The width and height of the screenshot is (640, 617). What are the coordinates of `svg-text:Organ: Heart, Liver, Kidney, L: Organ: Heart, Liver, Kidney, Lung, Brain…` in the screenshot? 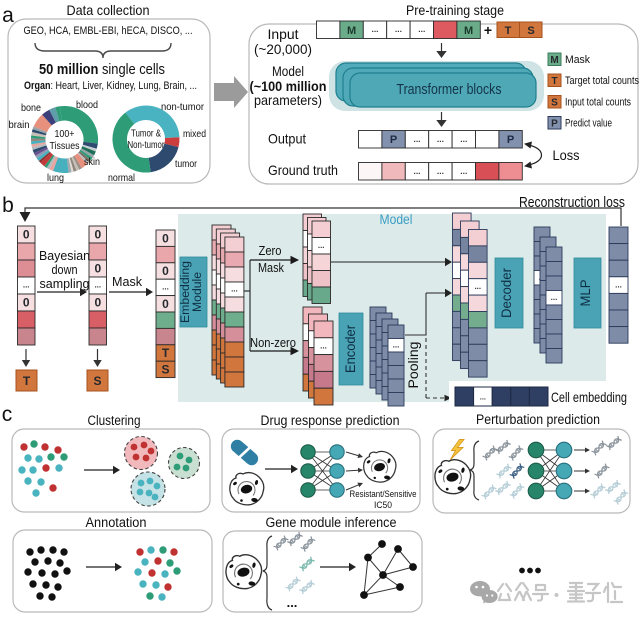 It's located at (110, 86).